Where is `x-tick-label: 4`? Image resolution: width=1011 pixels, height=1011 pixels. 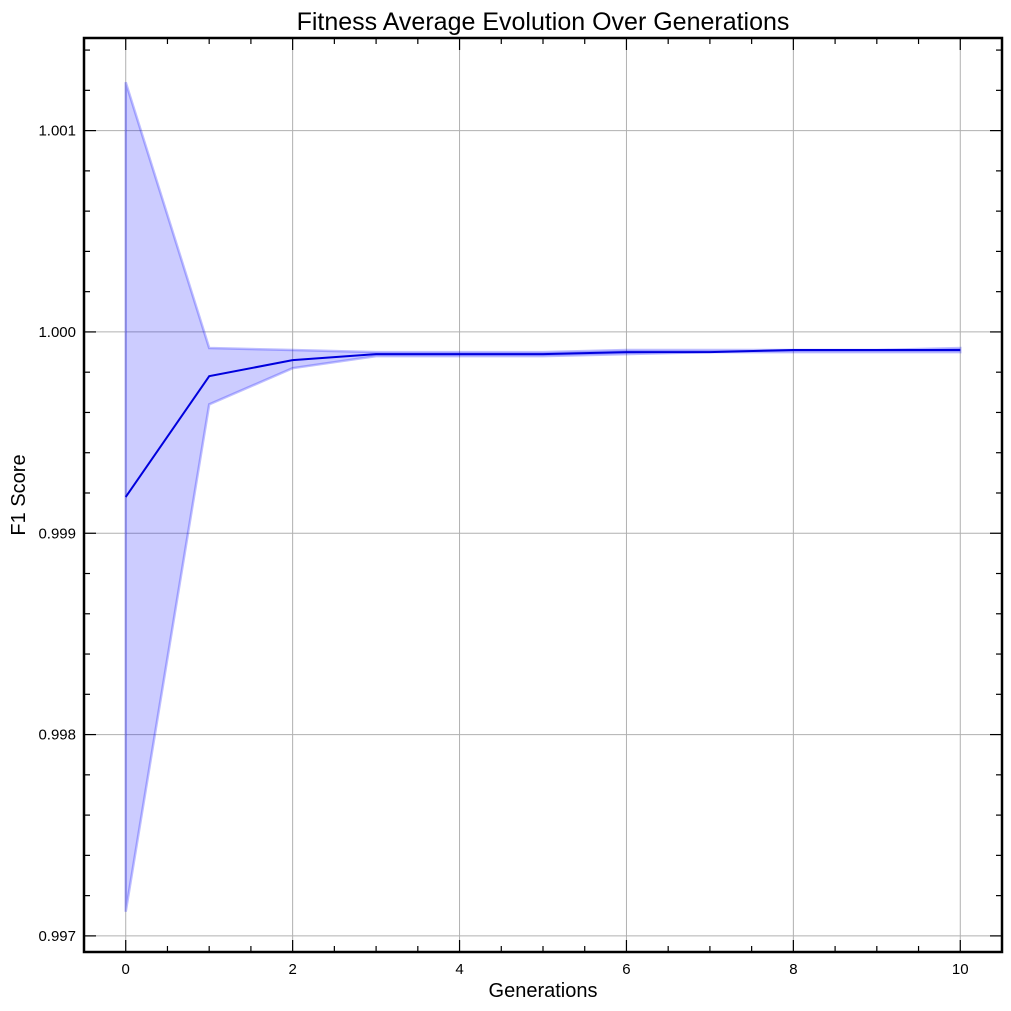
x-tick-label: 4 is located at coordinates (459, 969).